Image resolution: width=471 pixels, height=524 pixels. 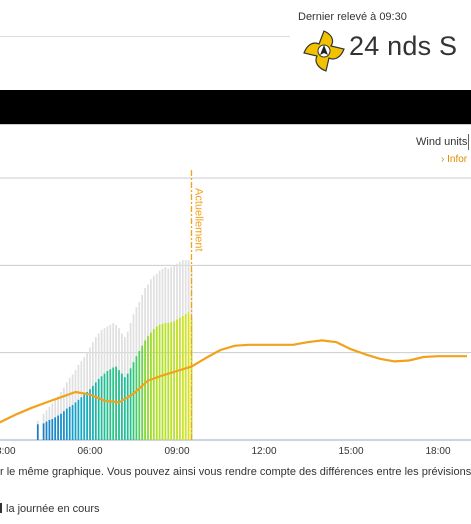 I want to click on current-wind-value: 24 nds S, so click(x=403, y=46).